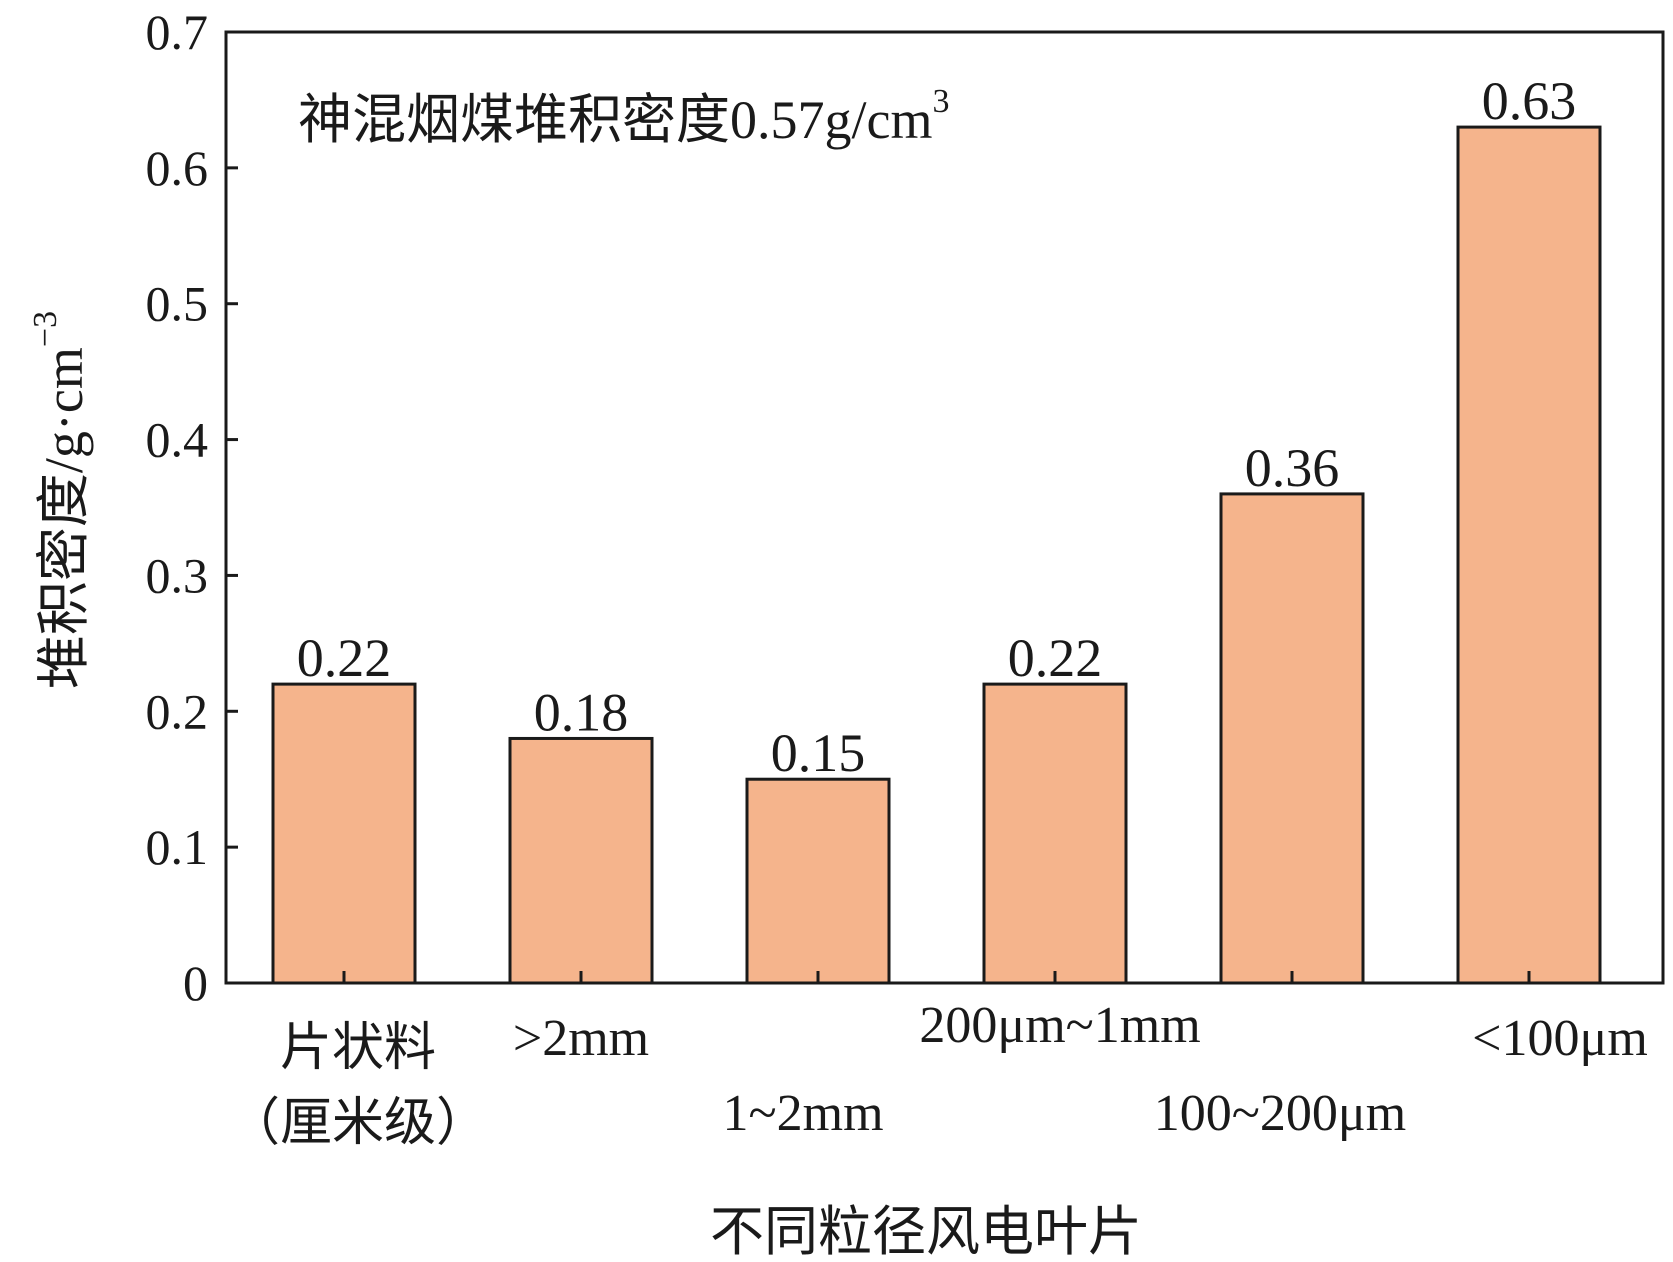 The width and height of the screenshot is (1673, 1262). Describe the element at coordinates (940, 101) in the screenshot. I see `annotation-superscript: 3` at that location.